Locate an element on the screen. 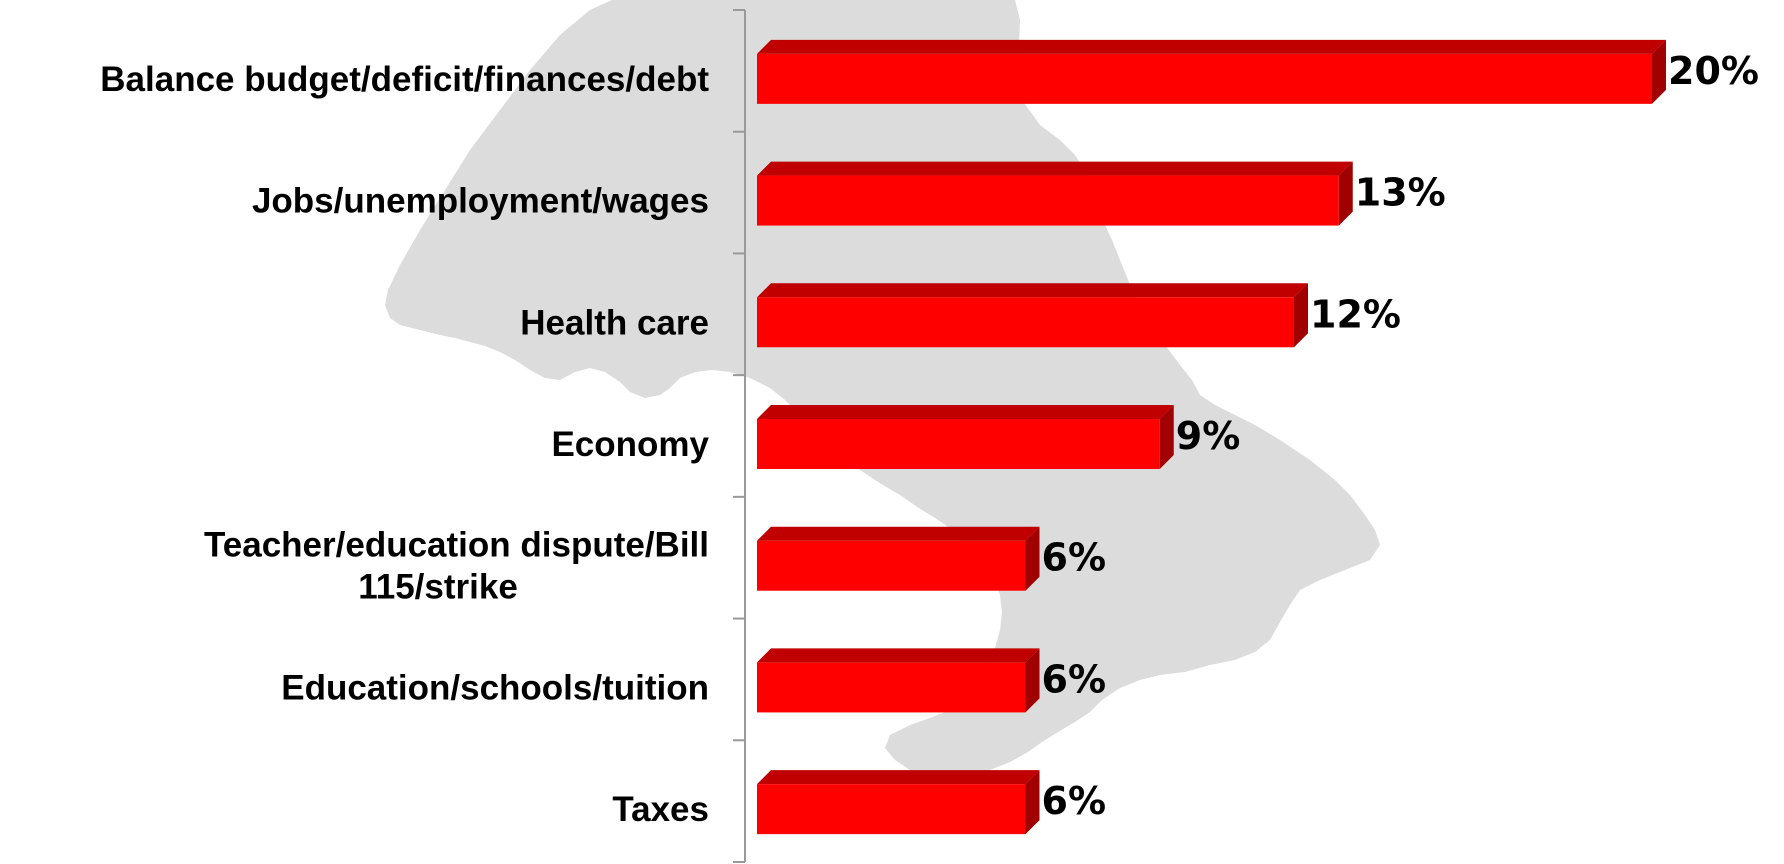  data-label: 9% is located at coordinates (1208, 436).